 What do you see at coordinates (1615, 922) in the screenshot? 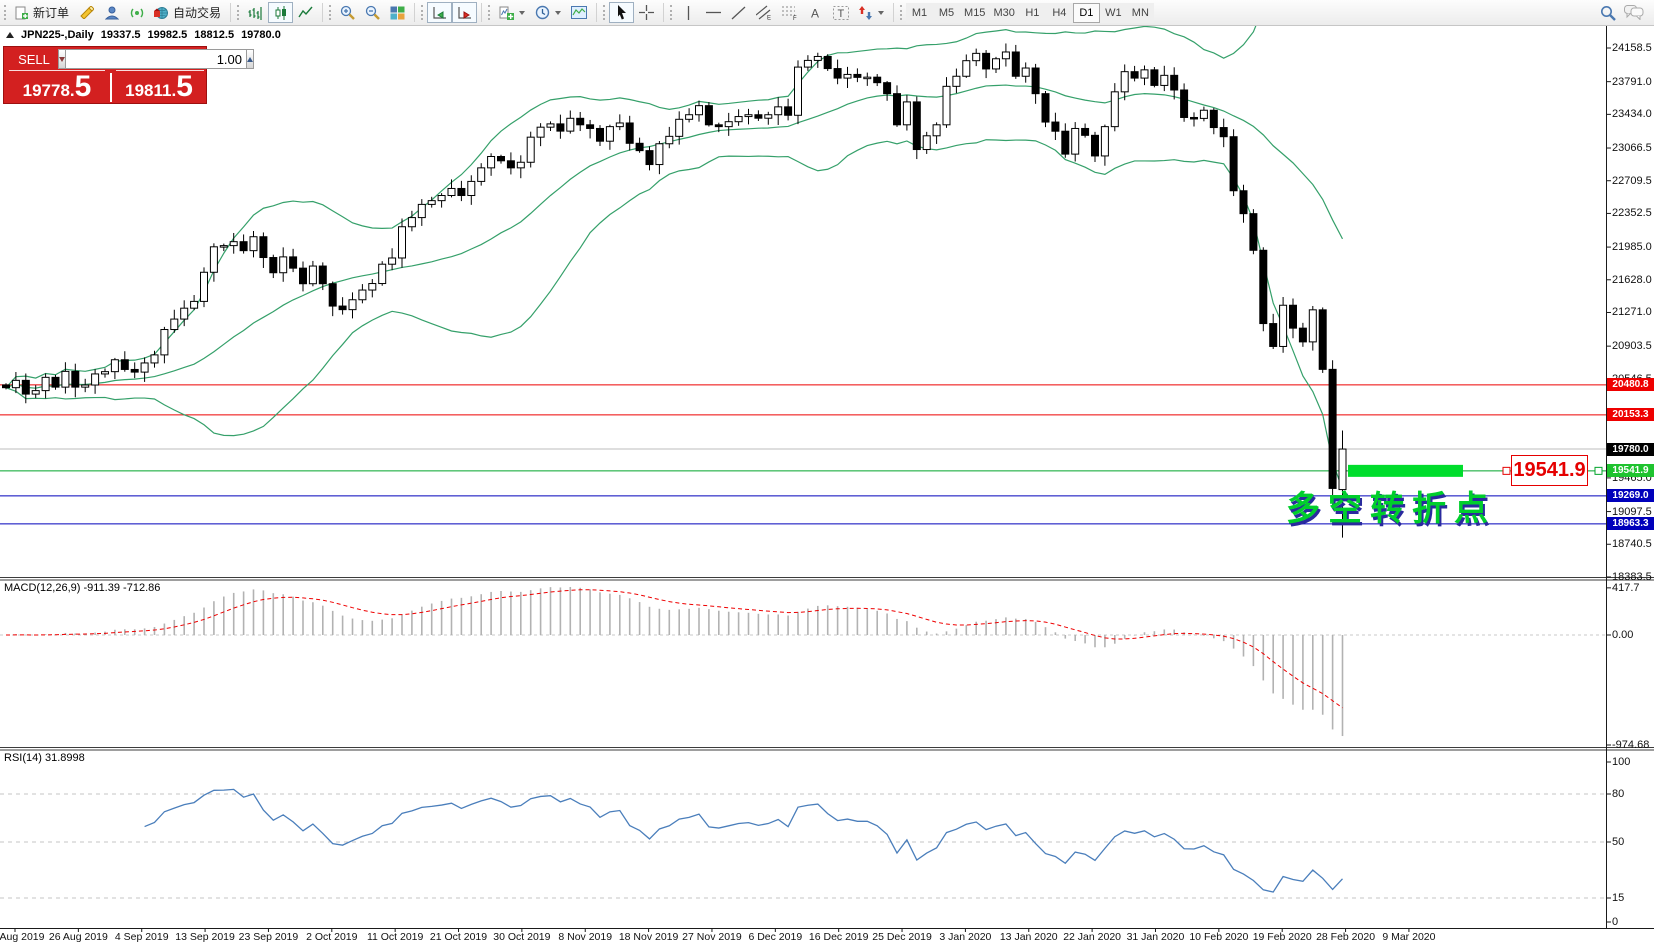
I see `rsi-tick-label: 0` at bounding box center [1615, 922].